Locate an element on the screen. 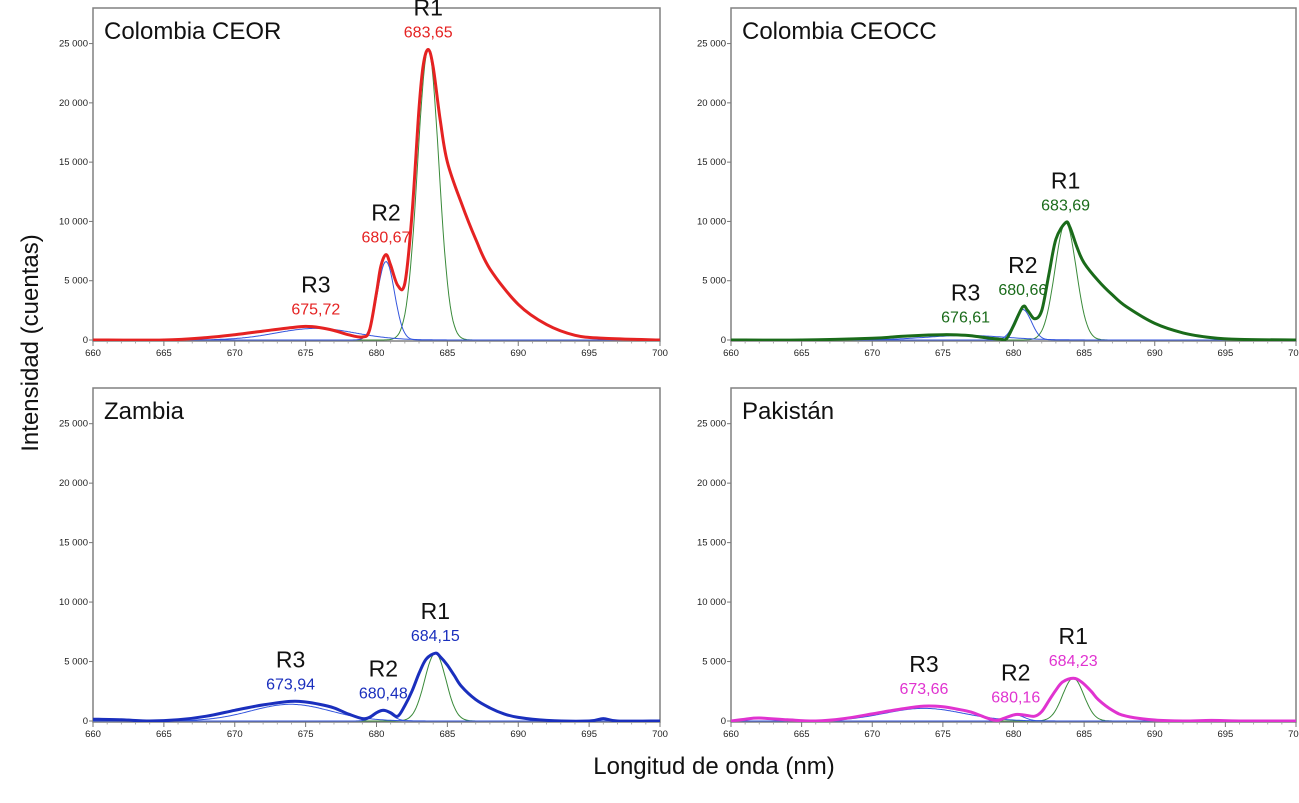  panel-title: Colombia CEOCC is located at coordinates (839, 31).